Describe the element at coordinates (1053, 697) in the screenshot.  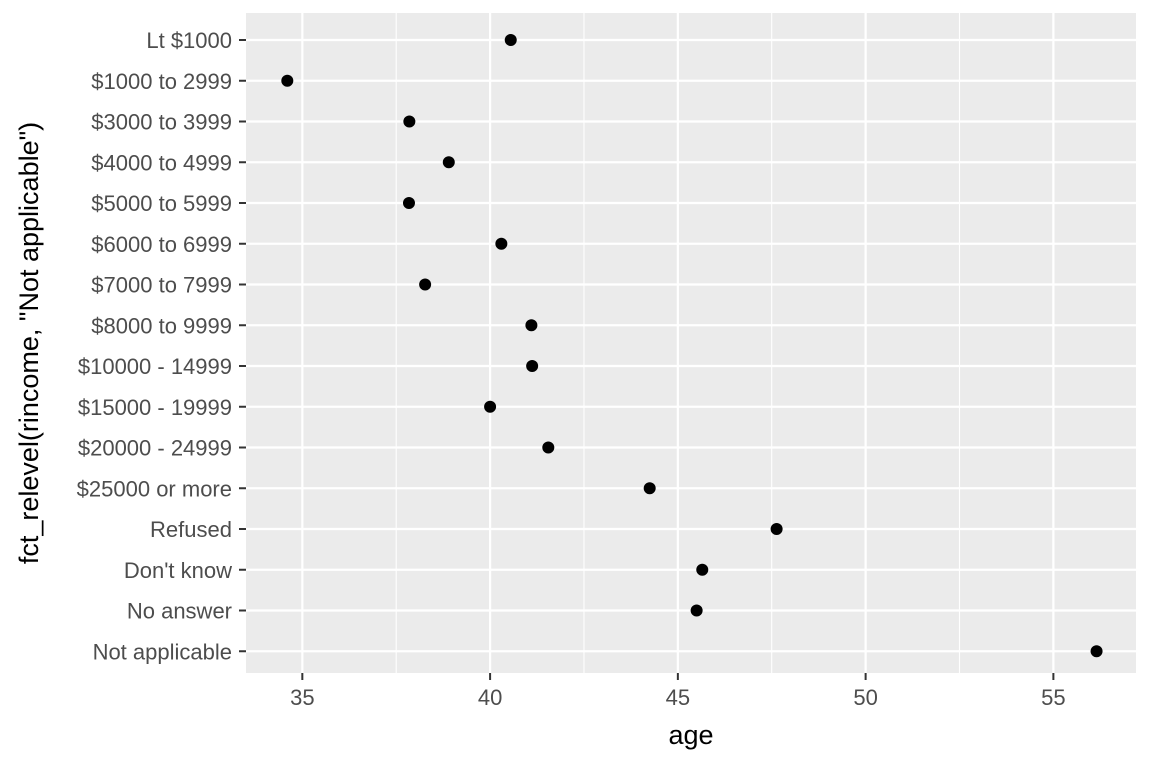
I see `x-tick-label: 55` at that location.